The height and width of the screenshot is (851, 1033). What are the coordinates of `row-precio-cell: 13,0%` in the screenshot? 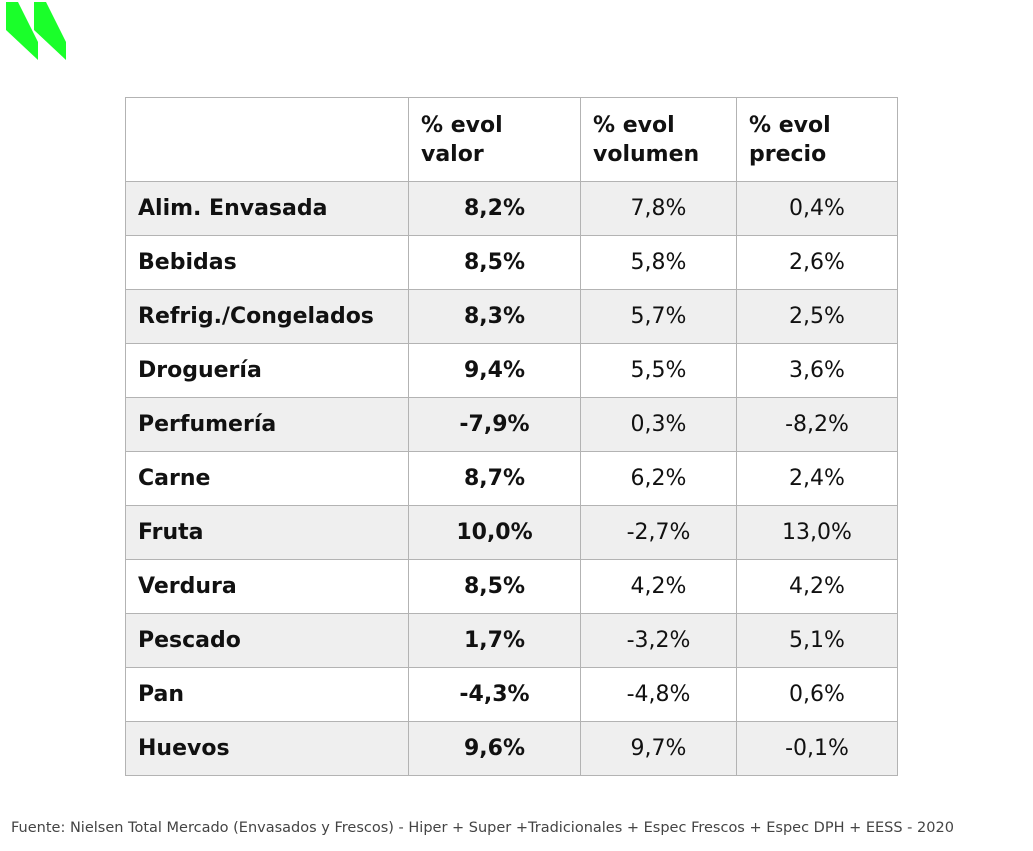 It's located at (817, 532).